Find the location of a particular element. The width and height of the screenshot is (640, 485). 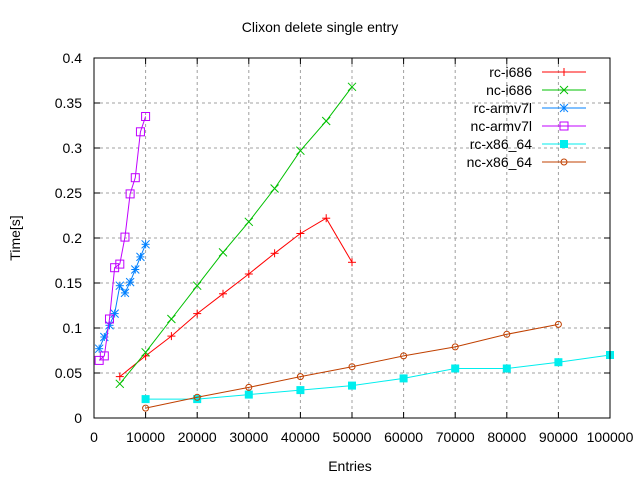

y-tick-label: 0.3 is located at coordinates (73, 148).